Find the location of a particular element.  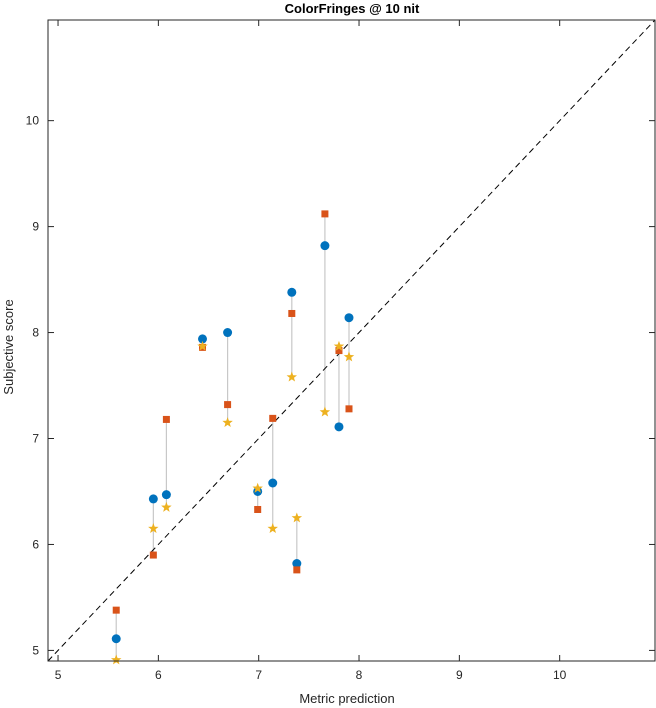

x-tick-label: 5 is located at coordinates (58, 675).